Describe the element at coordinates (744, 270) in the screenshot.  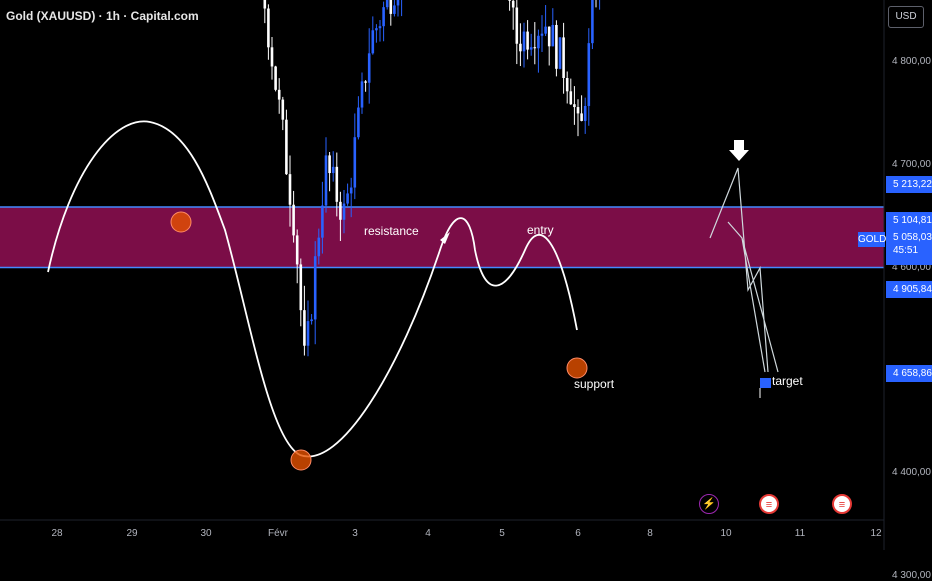
I see `forecast-zigzag` at that location.